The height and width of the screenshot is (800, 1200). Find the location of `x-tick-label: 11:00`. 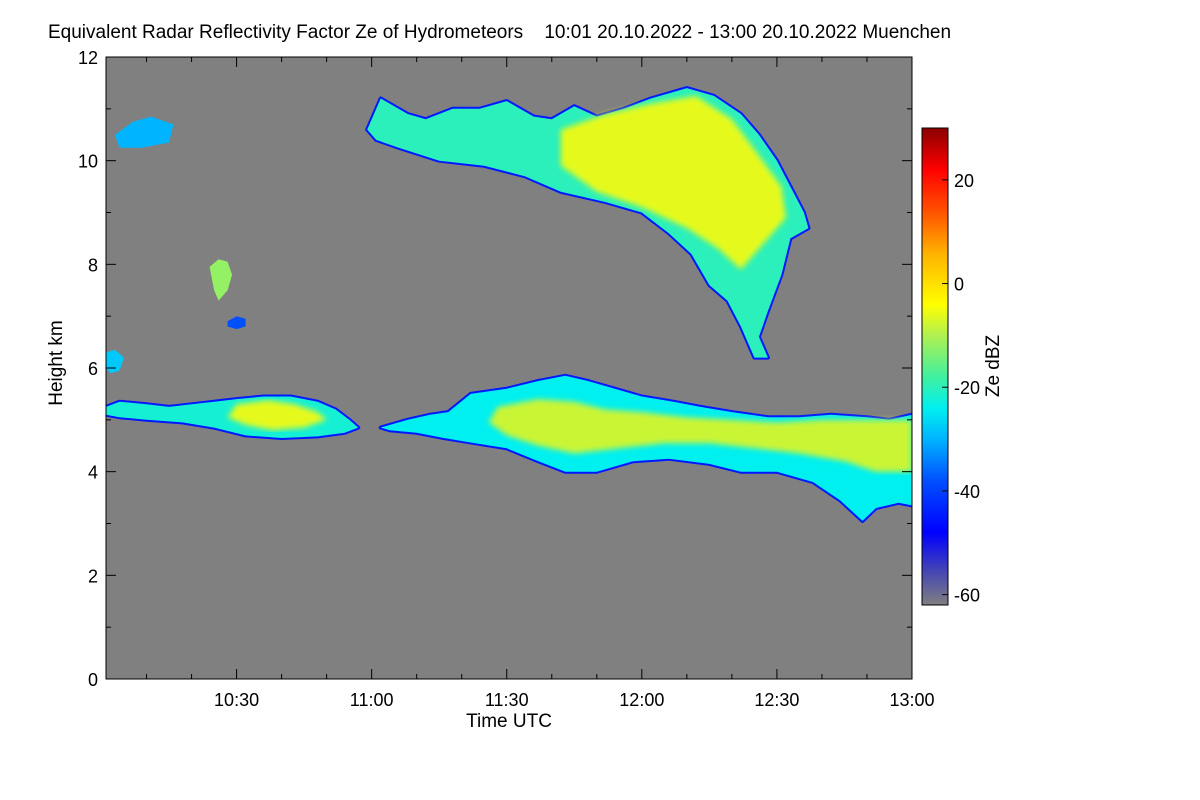

x-tick-label: 11:00 is located at coordinates (372, 700).